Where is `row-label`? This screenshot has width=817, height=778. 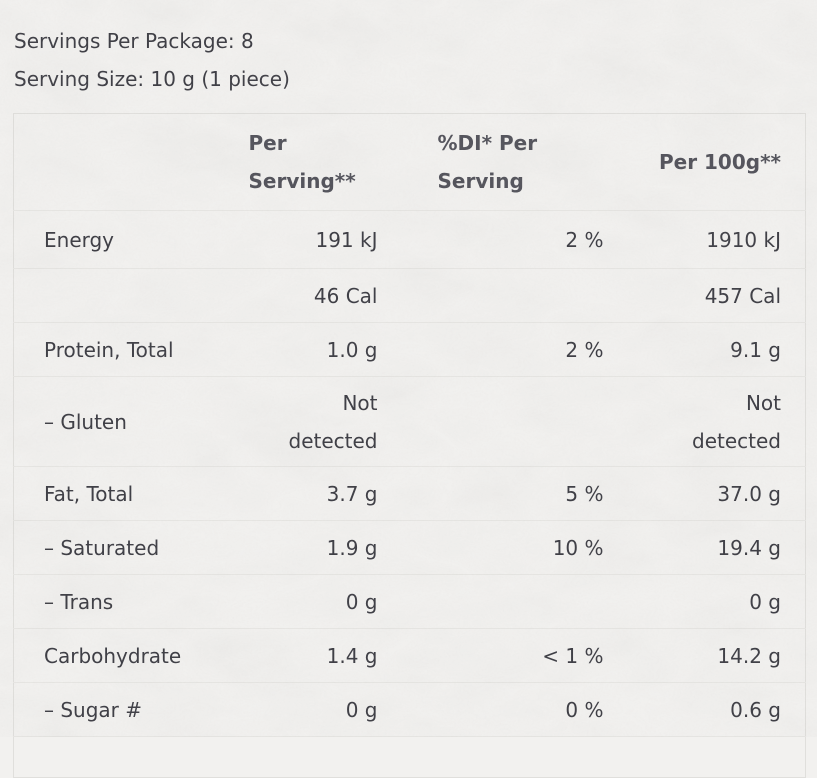
row-label is located at coordinates (122, 296).